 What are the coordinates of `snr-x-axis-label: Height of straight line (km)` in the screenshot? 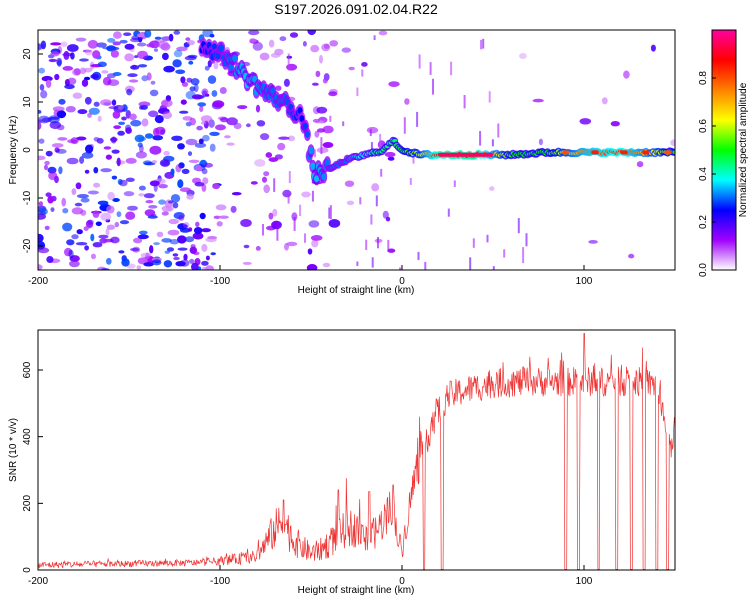 It's located at (356, 590).